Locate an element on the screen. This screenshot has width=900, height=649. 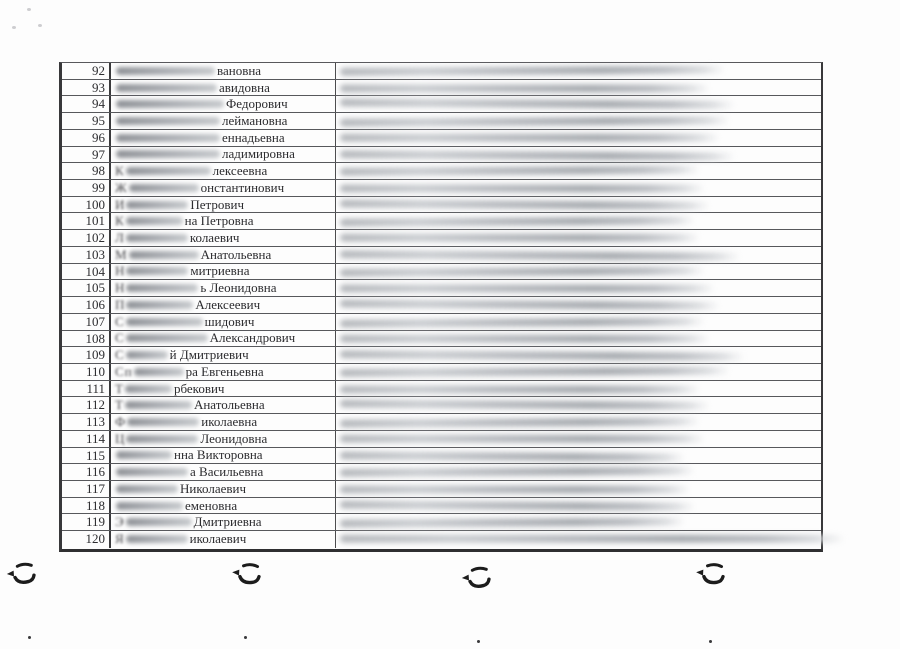
row-number: 120 is located at coordinates (86, 539).